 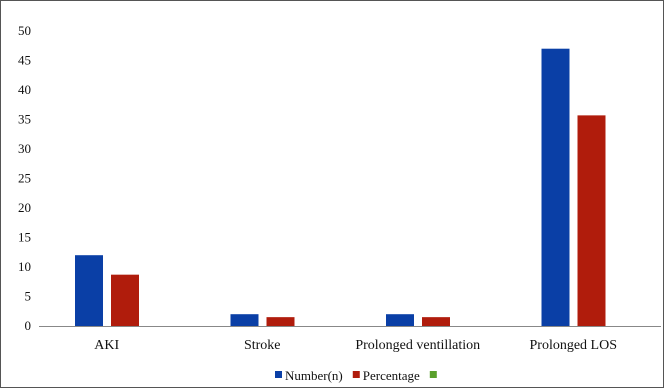 I want to click on legend-label: Percentage, so click(x=391, y=375).